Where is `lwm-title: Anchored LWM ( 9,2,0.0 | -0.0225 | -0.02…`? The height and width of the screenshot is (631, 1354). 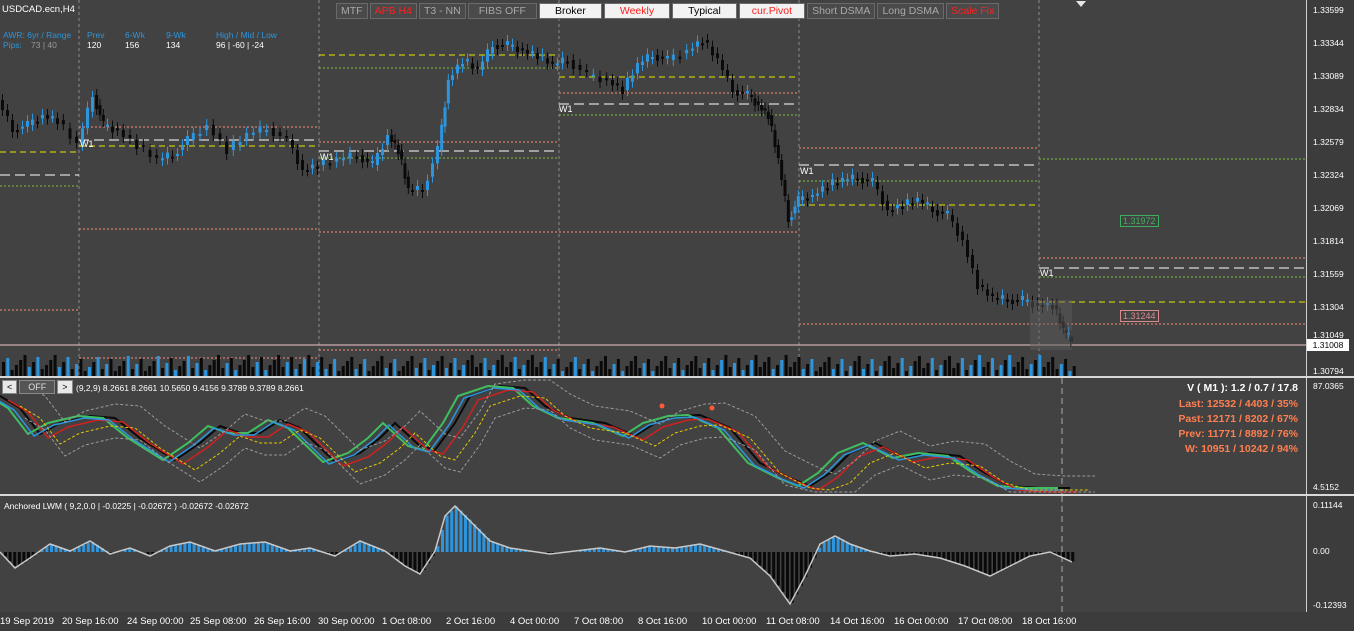 lwm-title: Anchored LWM ( 9,2,0.0 | -0.0225 | -0.02… is located at coordinates (126, 506).